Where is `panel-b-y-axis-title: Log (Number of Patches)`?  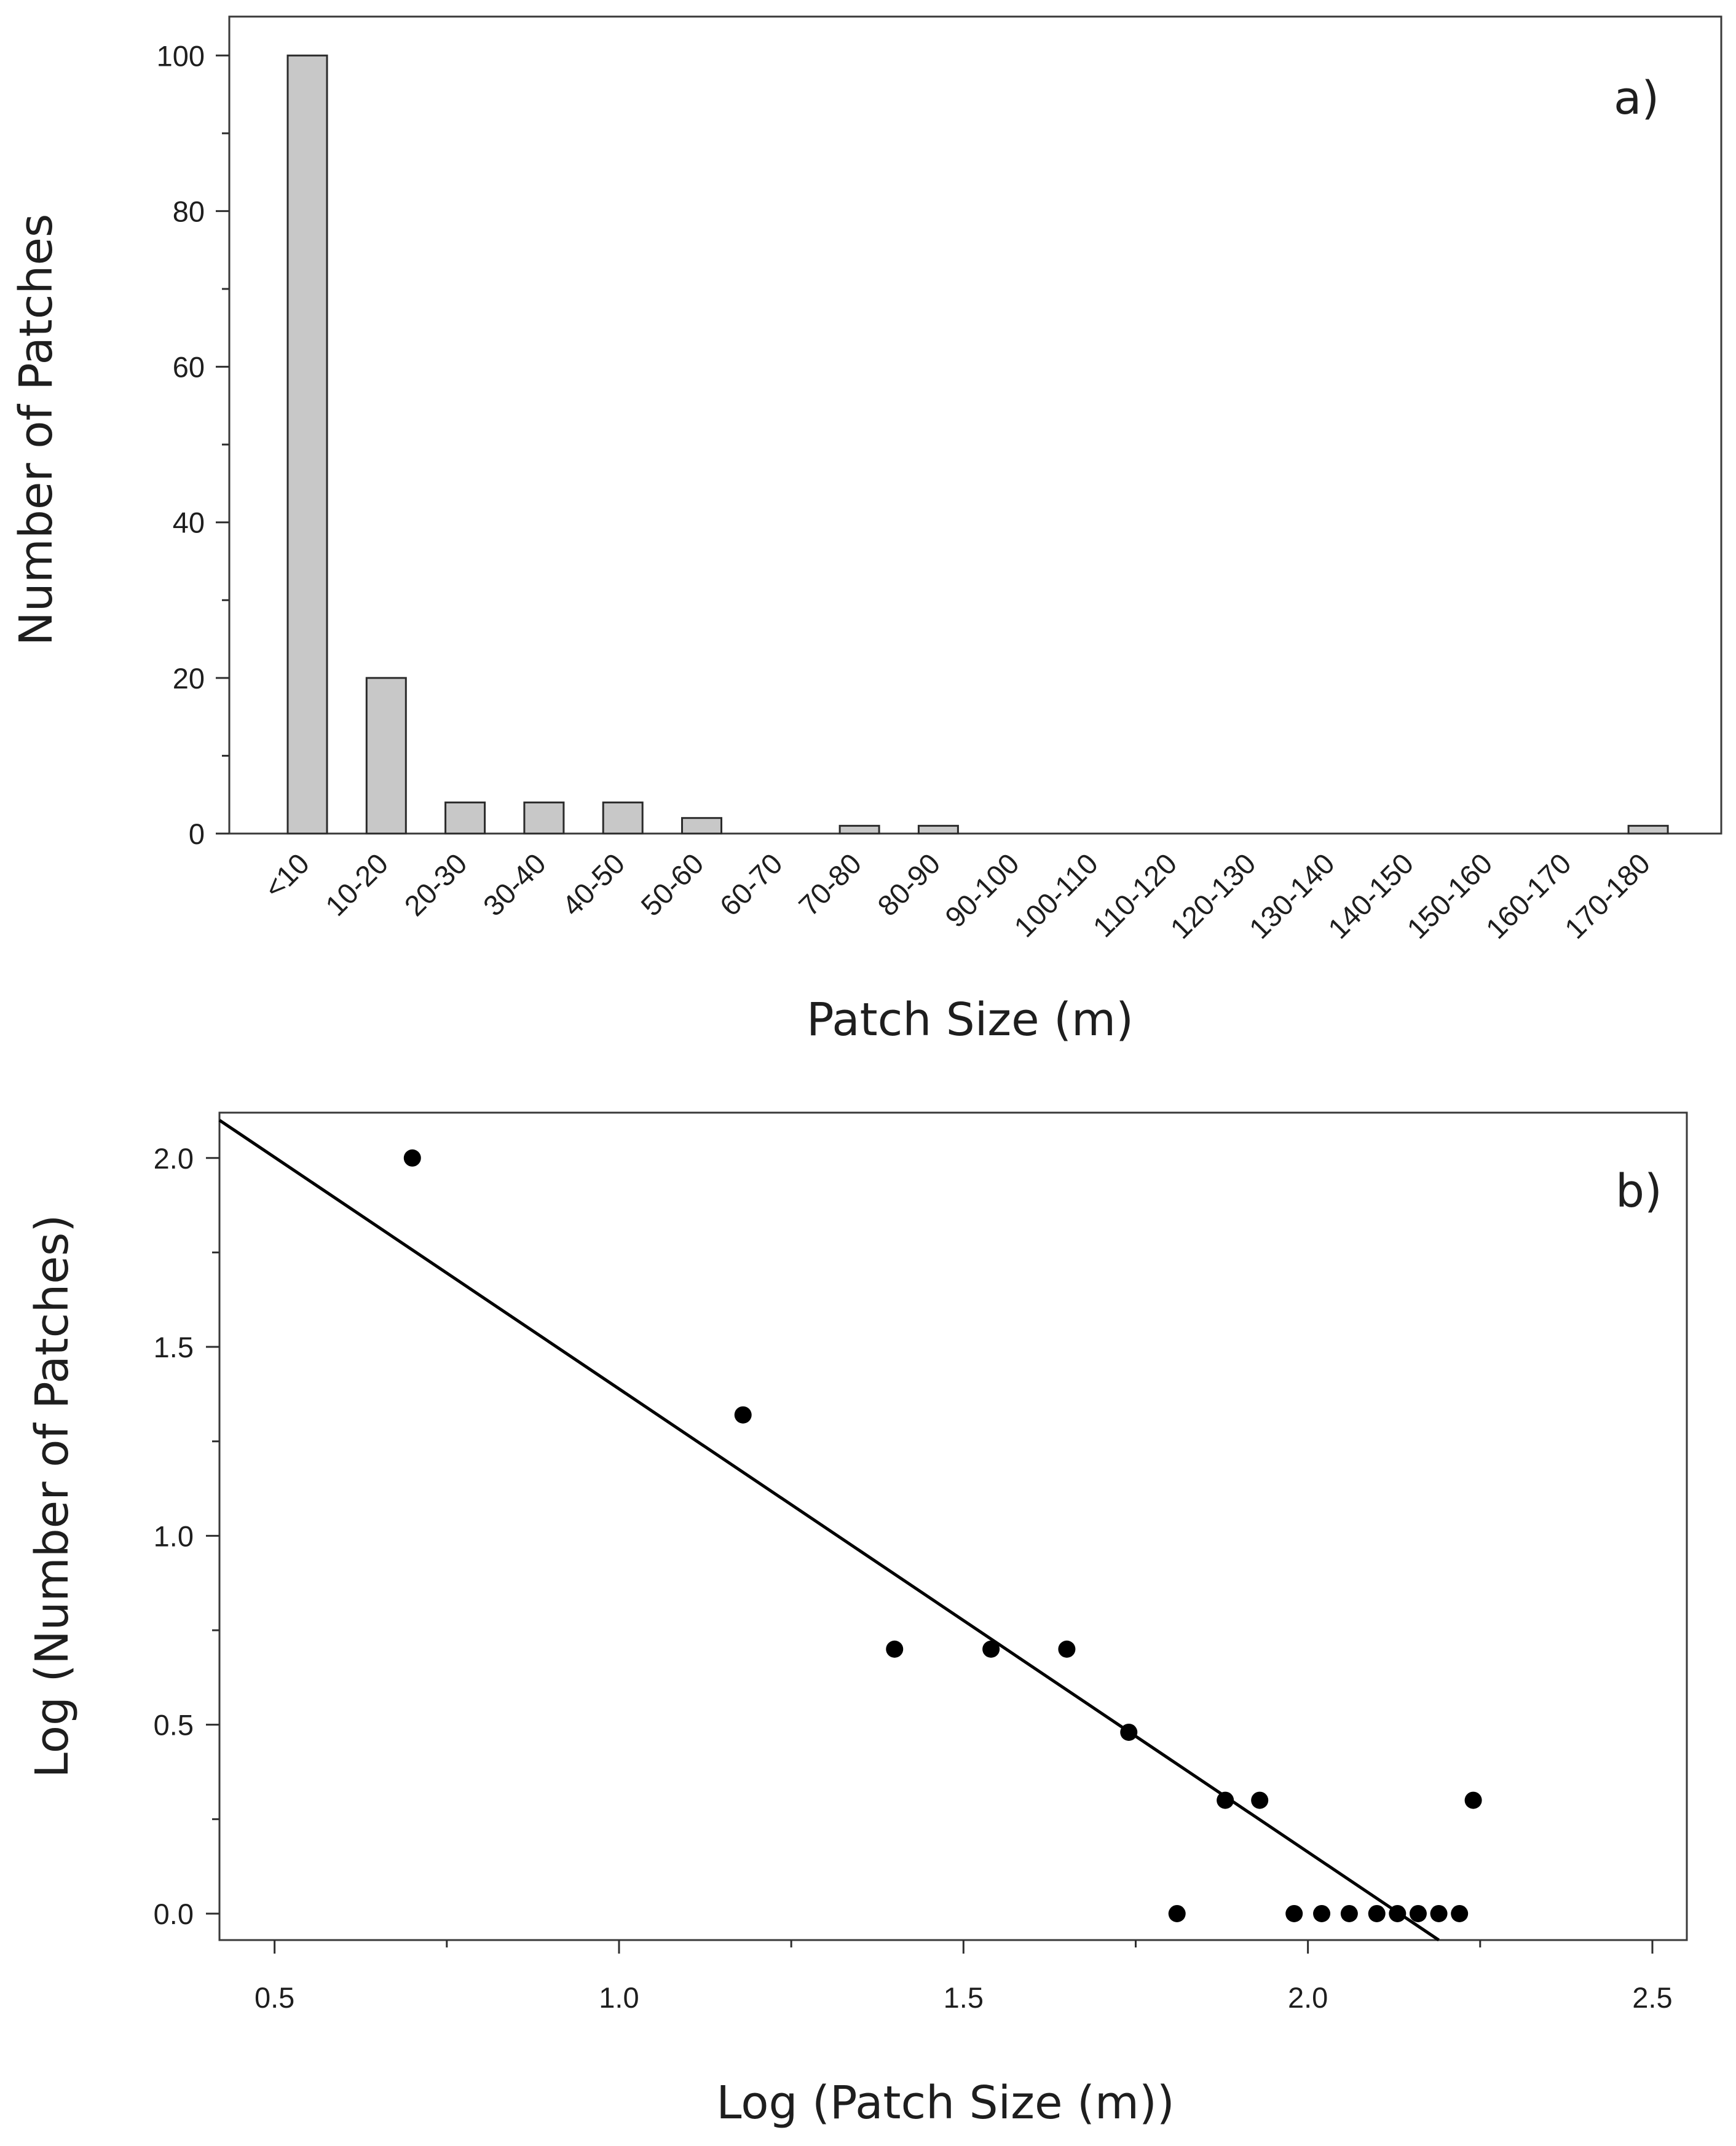
panel-b-y-axis-title: Log (Number of Patches) is located at coordinates (52, 1496).